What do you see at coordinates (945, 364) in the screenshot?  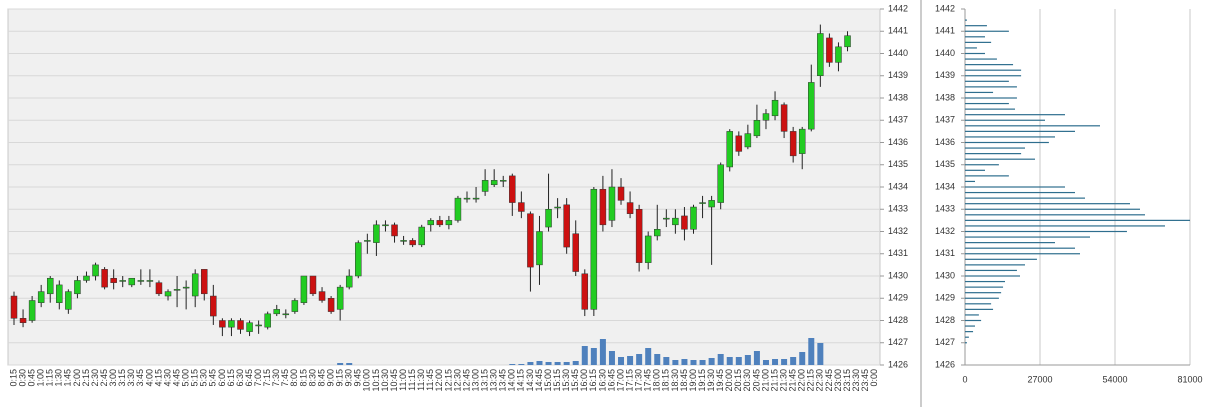 I see `y-tick-label: 1426` at bounding box center [945, 364].